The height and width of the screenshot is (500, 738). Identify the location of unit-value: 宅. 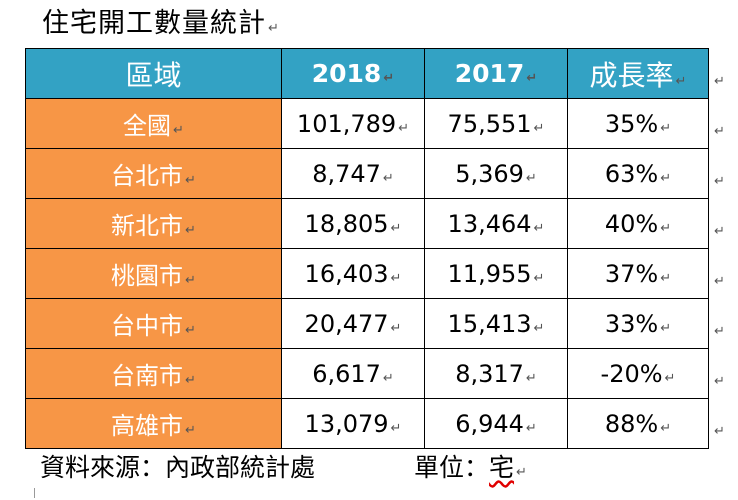
(502, 467).